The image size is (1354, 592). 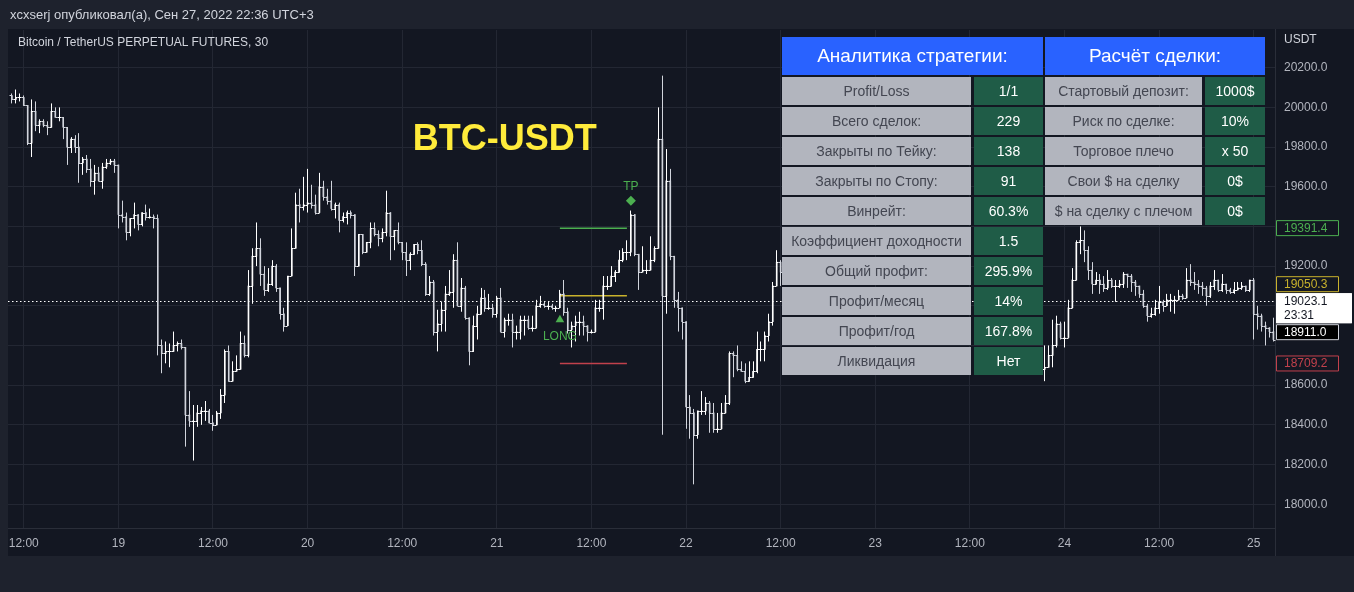 What do you see at coordinates (1008, 361) in the screenshot?
I see `annotation: Нет` at bounding box center [1008, 361].